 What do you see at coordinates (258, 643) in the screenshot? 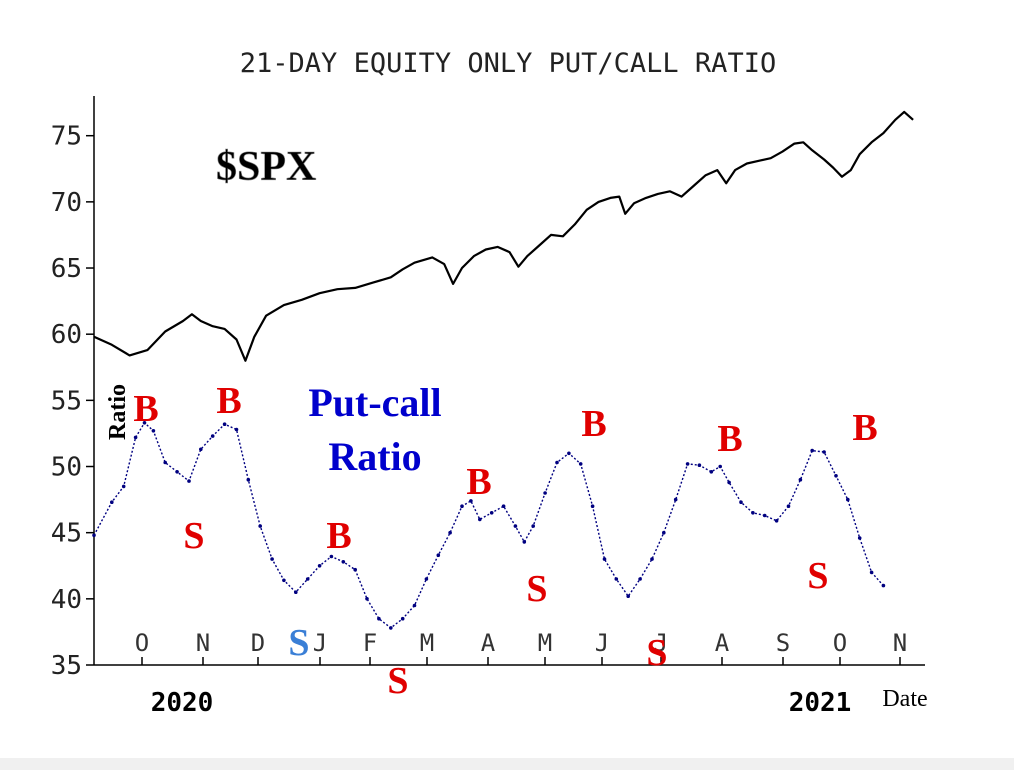
I see `x-month-label: D` at bounding box center [258, 643].